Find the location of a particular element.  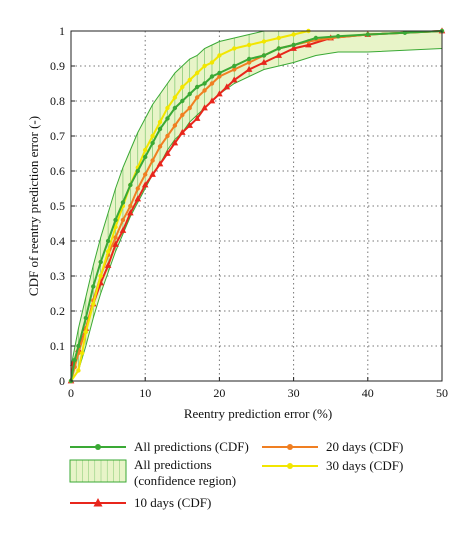

legend-label: 30 days (CDF) is located at coordinates (364, 465).